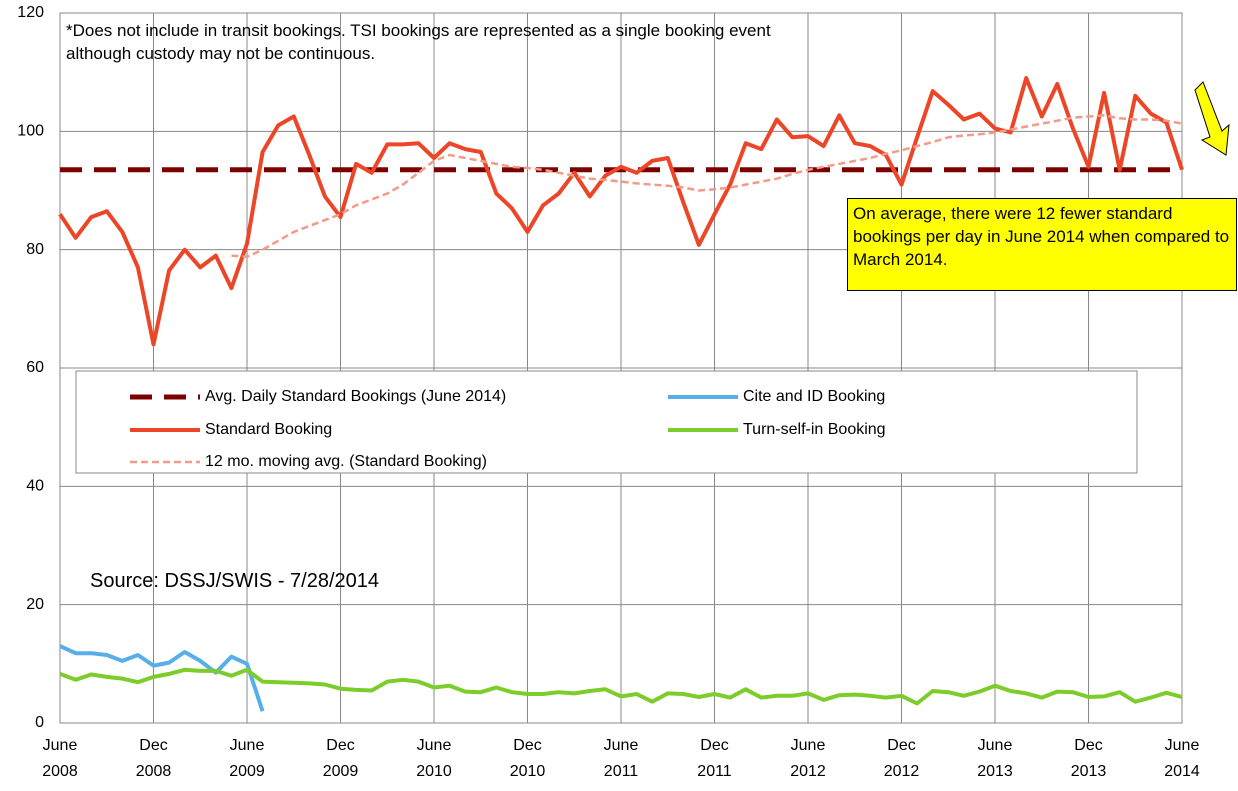  What do you see at coordinates (39, 722) in the screenshot?
I see `y-tick-label: 0` at bounding box center [39, 722].